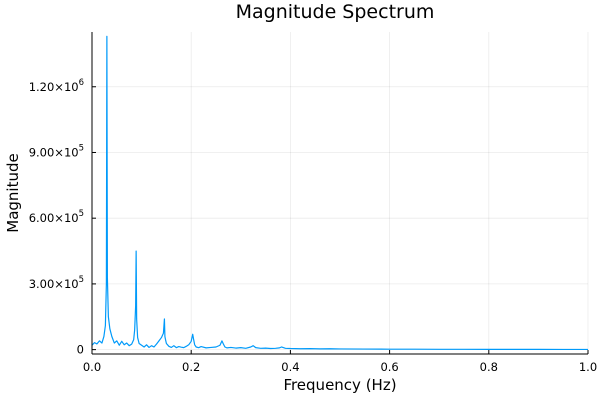 The width and height of the screenshot is (600, 400). I want to click on y-tick-label: 6.00×10⁵, so click(56, 217).